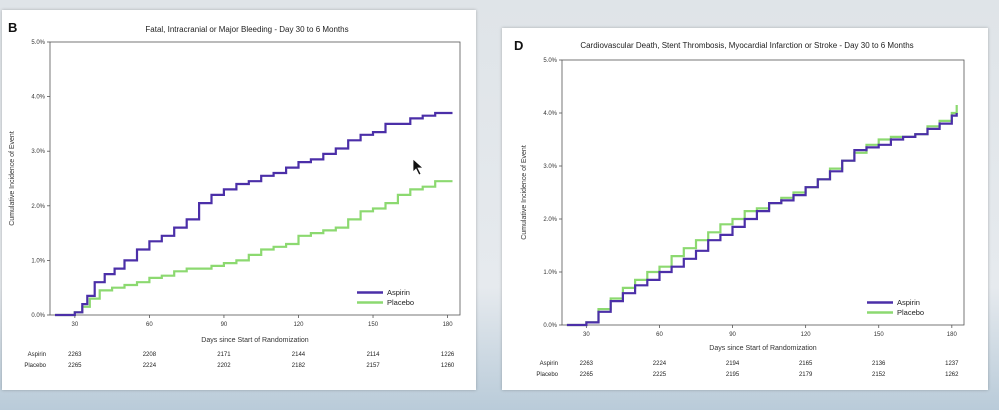  I want to click on risk-value: 2182, so click(299, 366).